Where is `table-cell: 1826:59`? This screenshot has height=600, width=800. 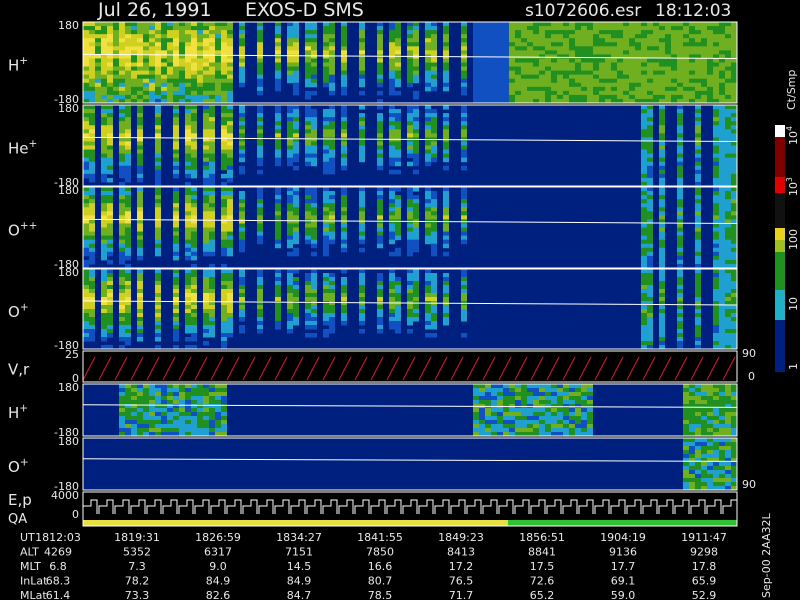 table-cell: 1826:59 is located at coordinates (218, 537).